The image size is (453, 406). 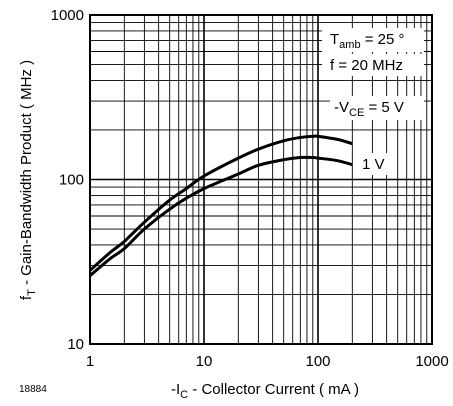 What do you see at coordinates (71, 180) in the screenshot?
I see `y-tick-label: 100` at bounding box center [71, 180].